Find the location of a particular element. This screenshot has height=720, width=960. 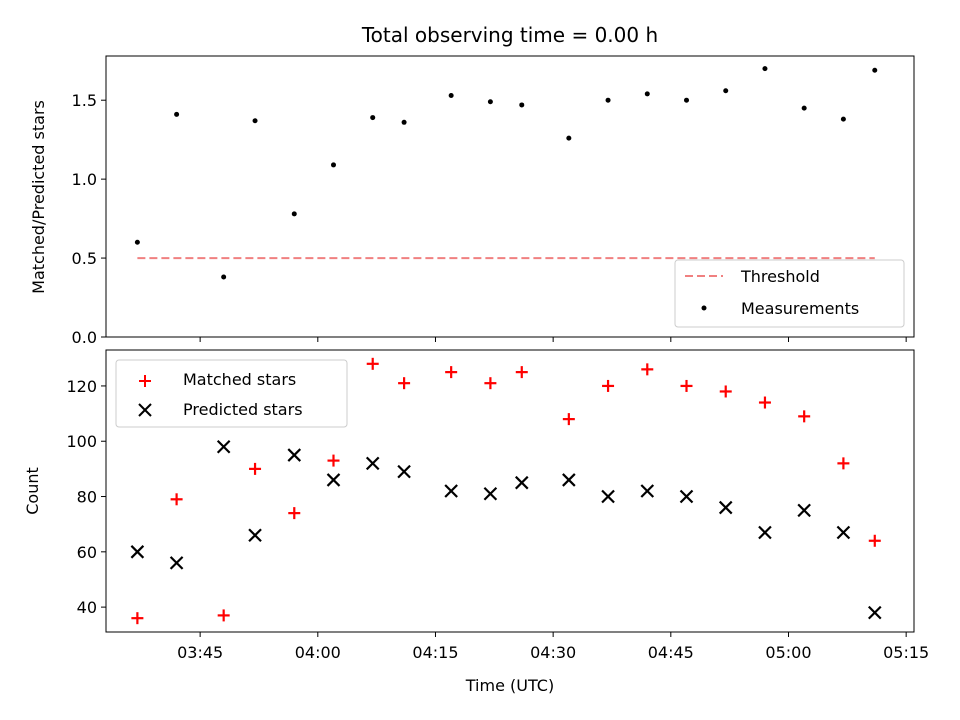

legend-threshold-label: Threshold is located at coordinates (780, 276).